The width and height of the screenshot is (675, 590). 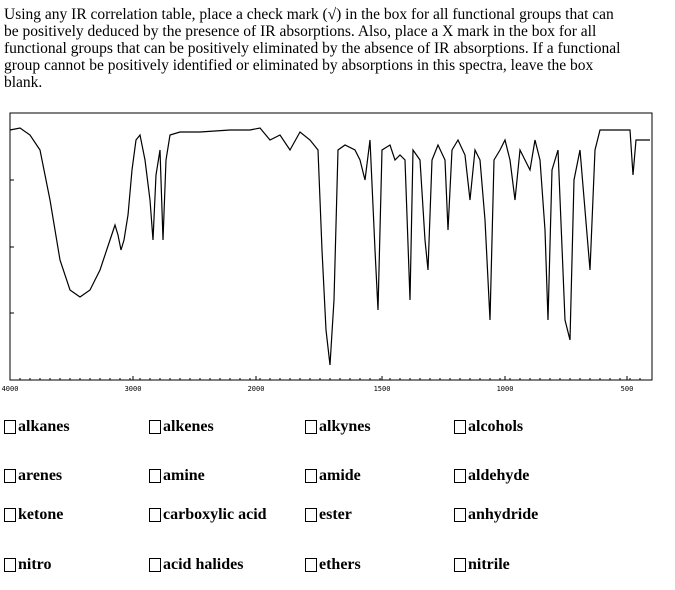 What do you see at coordinates (345, 426) in the screenshot?
I see `option-label: alkynes` at bounding box center [345, 426].